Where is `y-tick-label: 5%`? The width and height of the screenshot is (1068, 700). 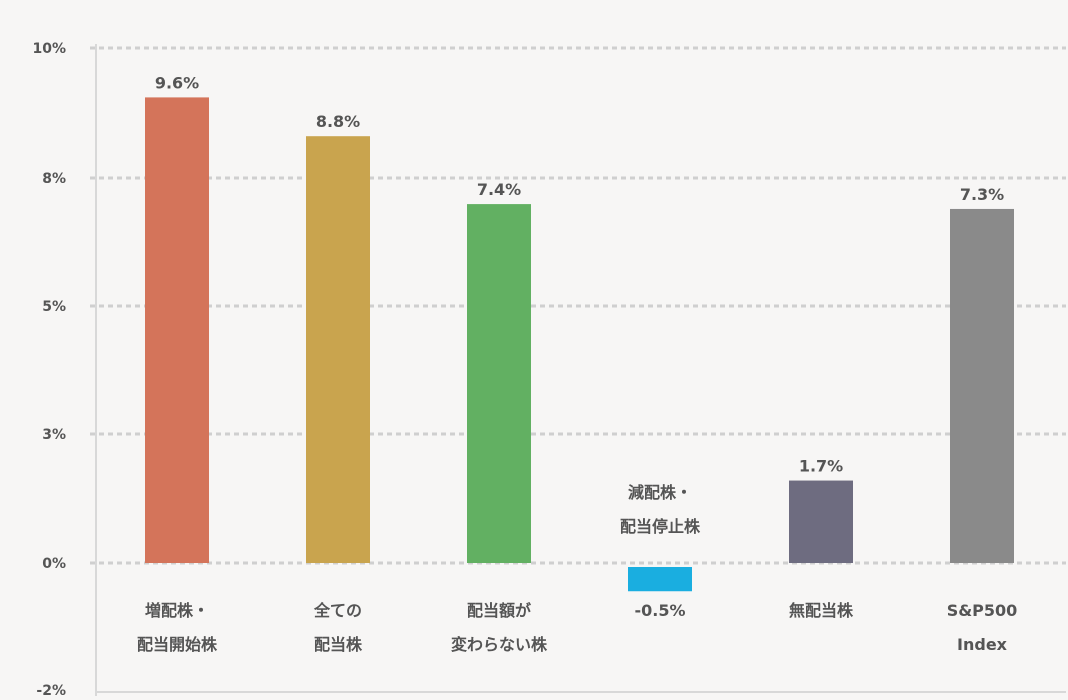
y-tick-label: 5% is located at coordinates (54, 307).